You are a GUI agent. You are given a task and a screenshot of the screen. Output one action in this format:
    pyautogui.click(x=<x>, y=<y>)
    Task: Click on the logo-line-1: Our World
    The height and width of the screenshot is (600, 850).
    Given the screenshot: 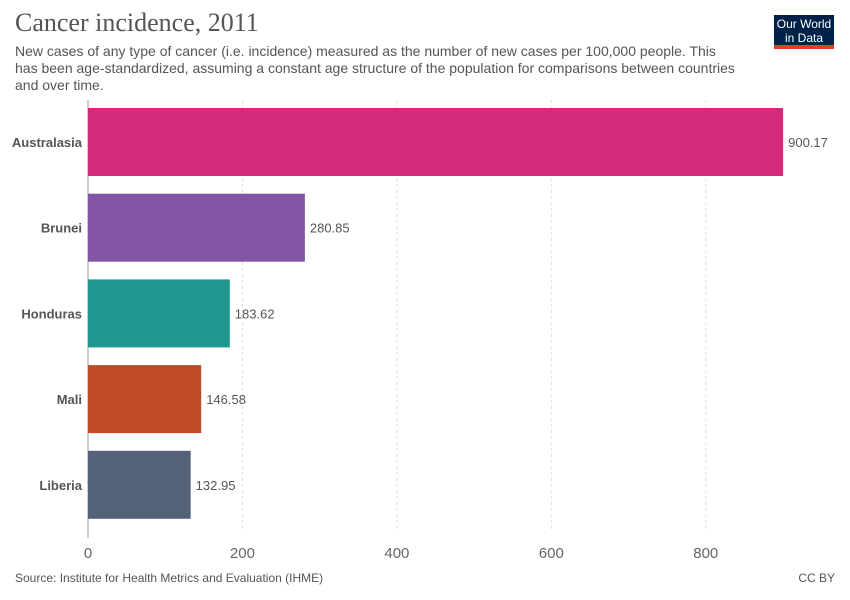 What is the action you would take?
    pyautogui.click(x=804, y=24)
    